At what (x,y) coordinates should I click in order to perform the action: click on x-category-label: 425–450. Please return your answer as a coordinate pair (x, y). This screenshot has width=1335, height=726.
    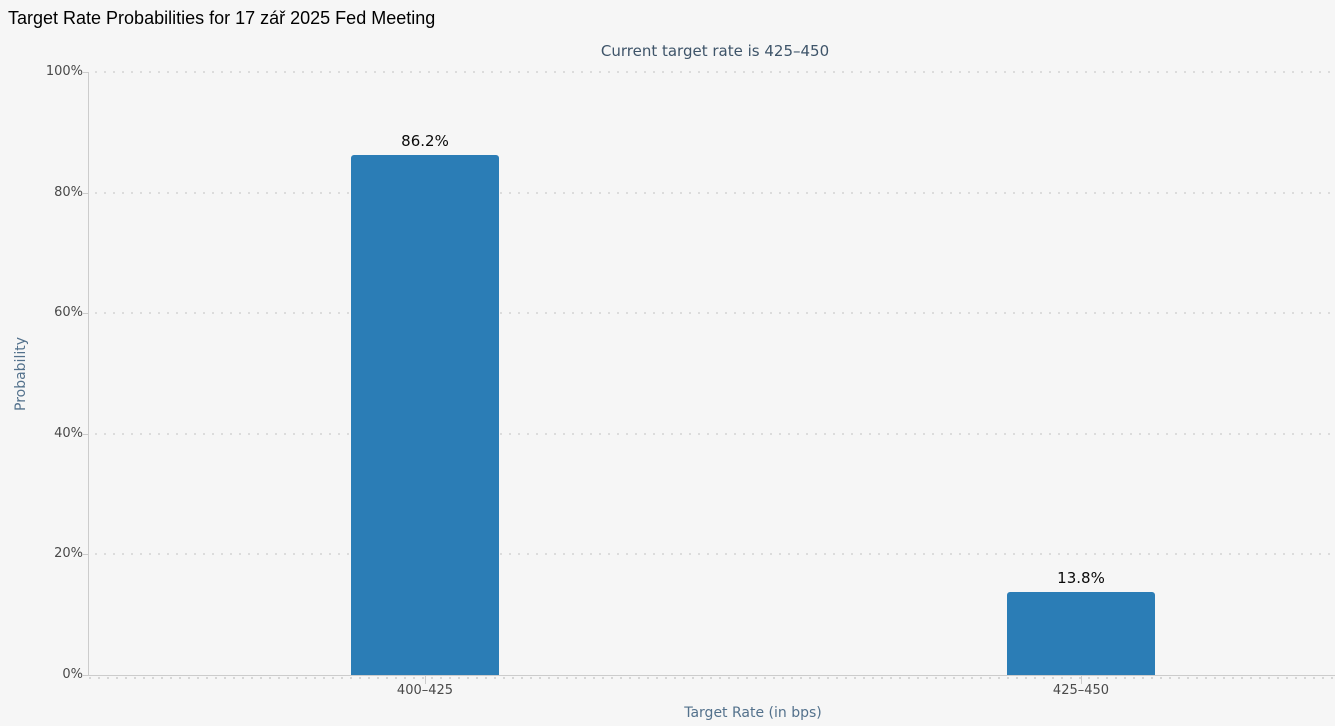
    Looking at the image, I should click on (1081, 690).